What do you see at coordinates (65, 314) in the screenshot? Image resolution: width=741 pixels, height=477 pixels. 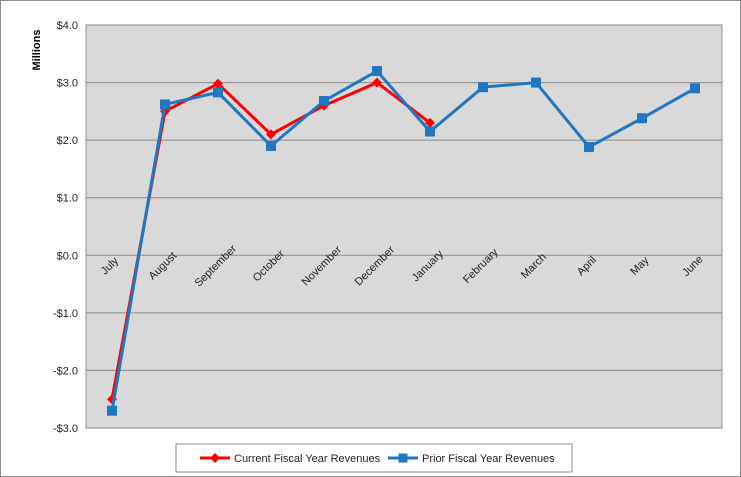 I see `y-tick-label: -$1.0` at bounding box center [65, 314].